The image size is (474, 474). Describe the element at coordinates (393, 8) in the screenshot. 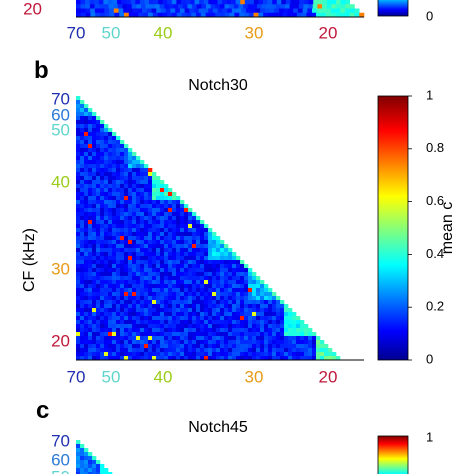

I see `panel-a-colorbar` at that location.